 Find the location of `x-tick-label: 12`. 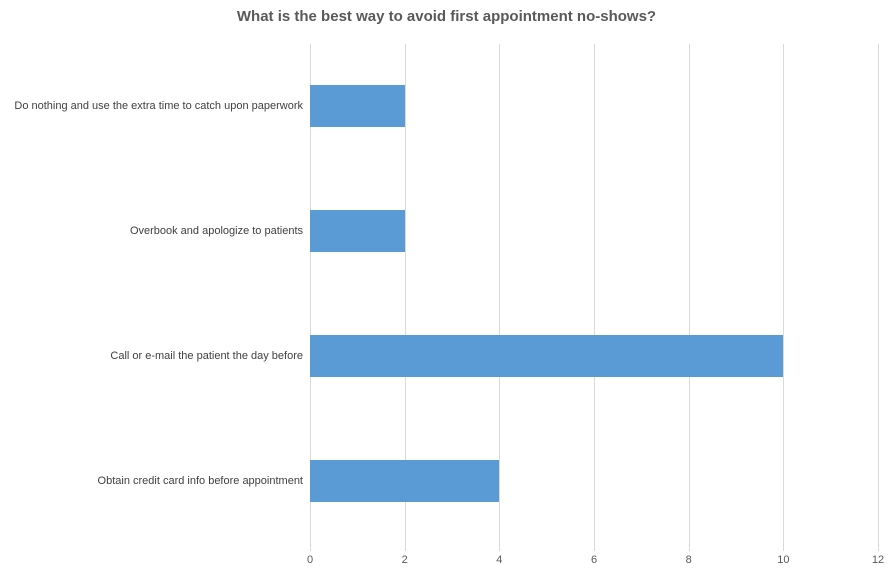

x-tick-label: 12 is located at coordinates (878, 560).